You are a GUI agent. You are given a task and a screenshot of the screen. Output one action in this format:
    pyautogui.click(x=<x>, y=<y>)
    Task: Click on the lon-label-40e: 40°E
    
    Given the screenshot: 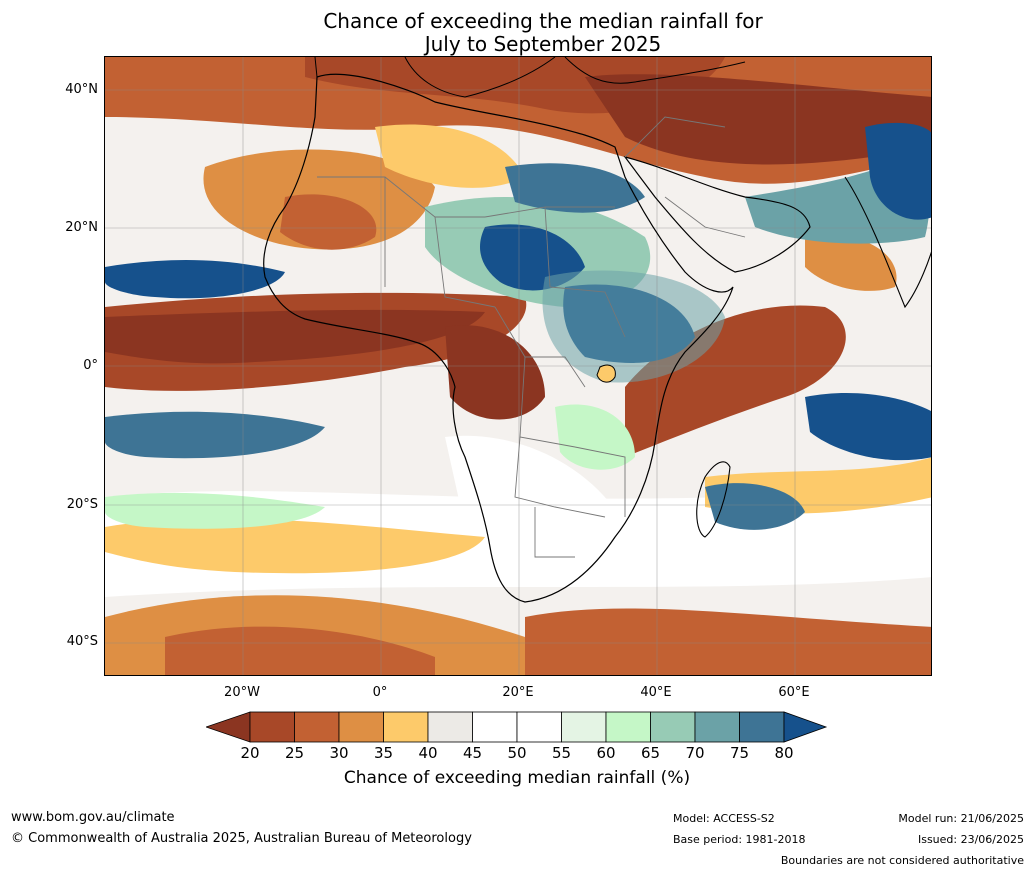 What is the action you would take?
    pyautogui.click(x=656, y=692)
    